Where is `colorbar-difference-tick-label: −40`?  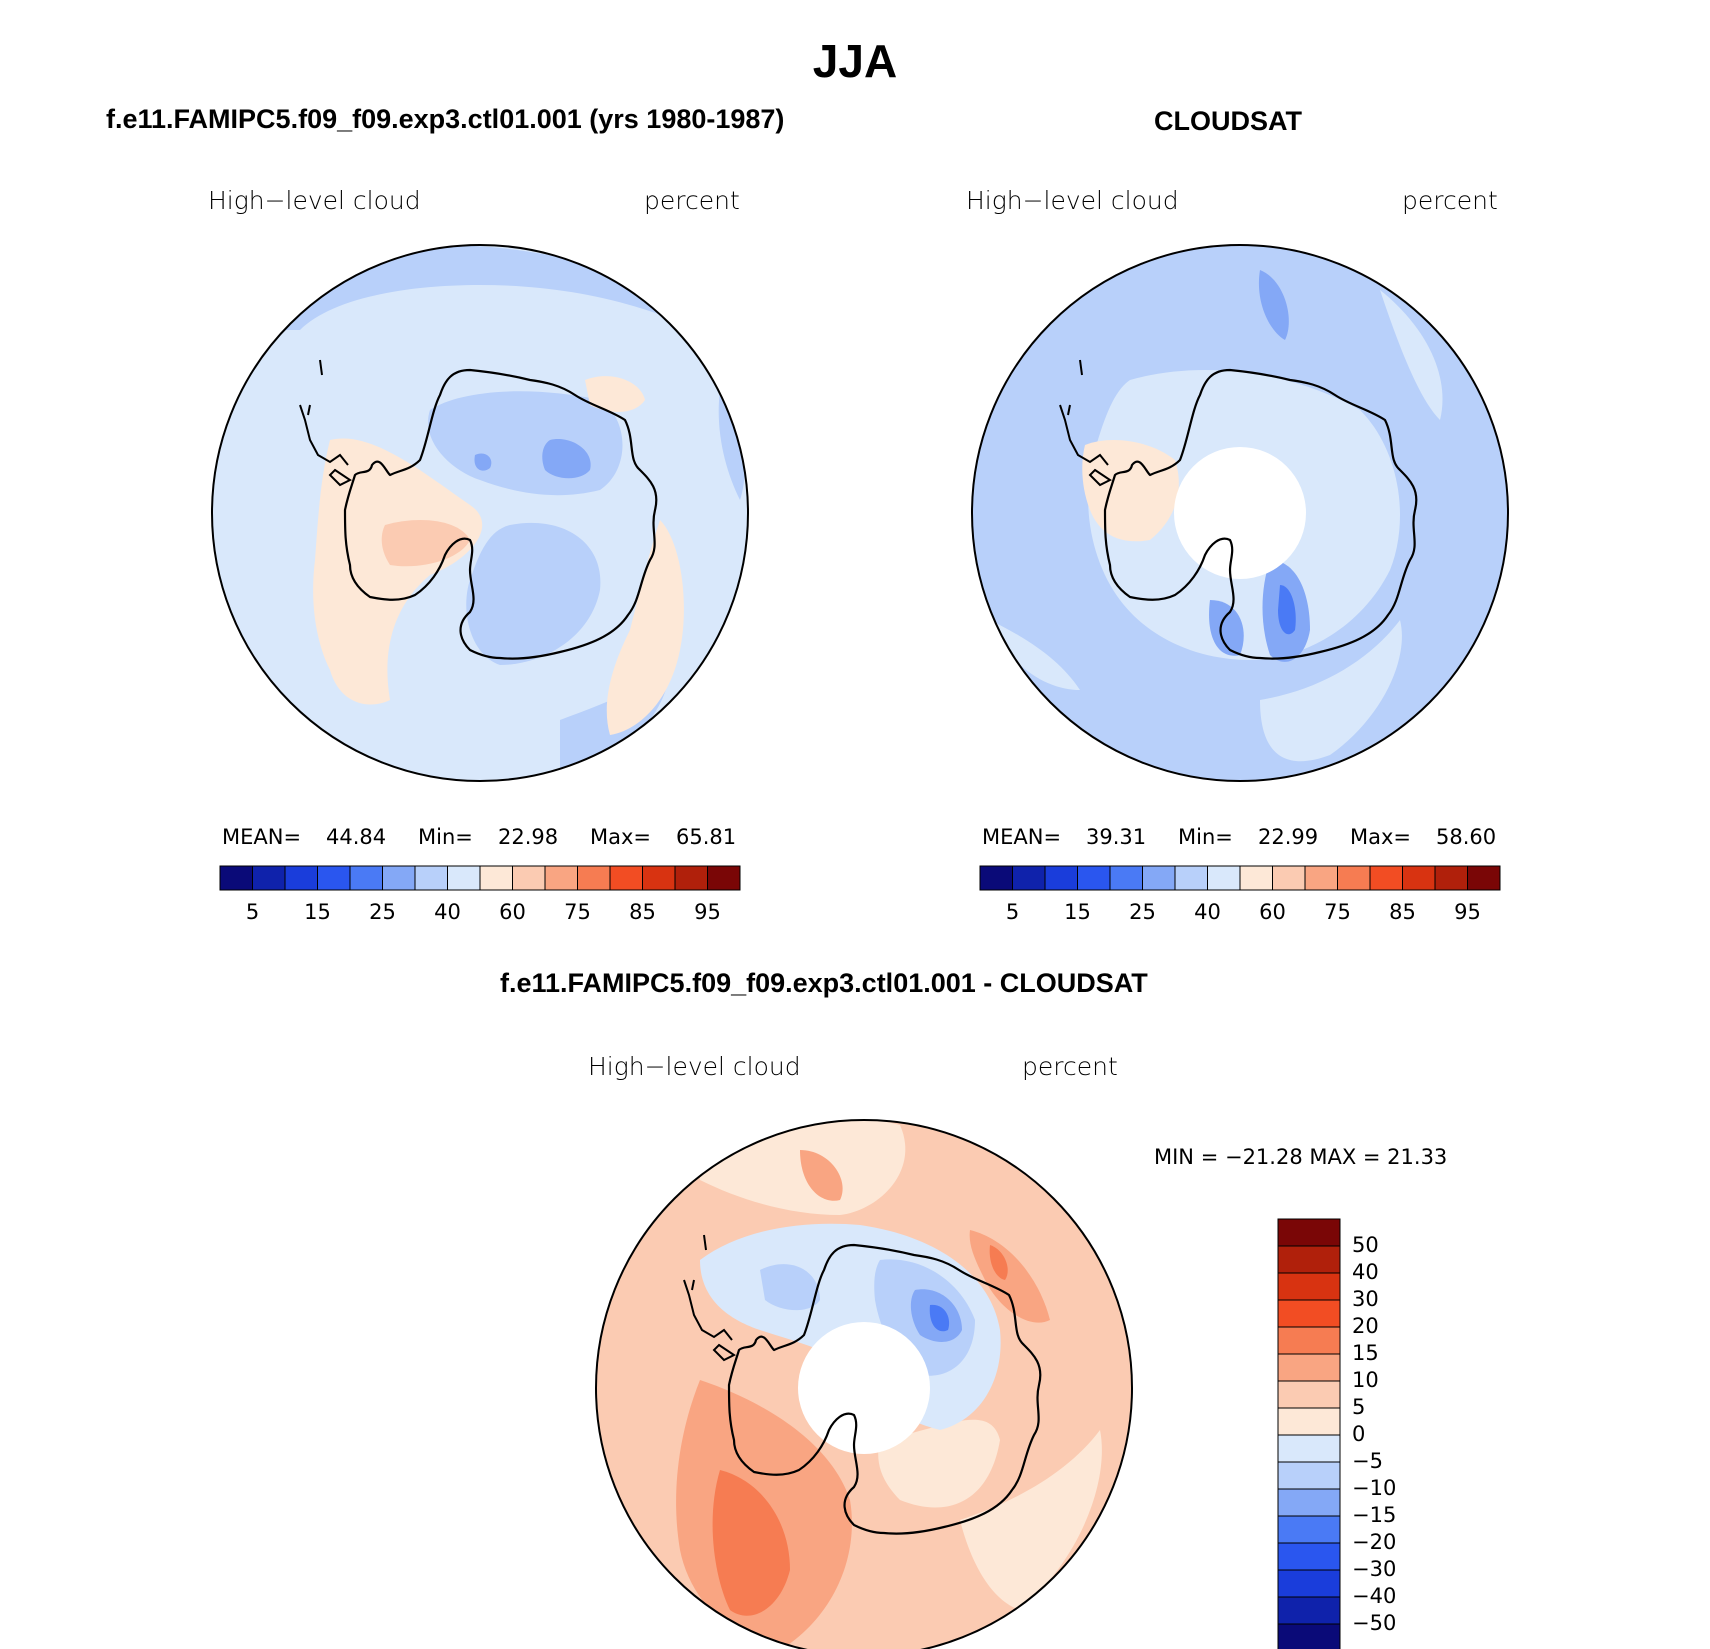
colorbar-difference-tick-label: −40 is located at coordinates (1374, 1596).